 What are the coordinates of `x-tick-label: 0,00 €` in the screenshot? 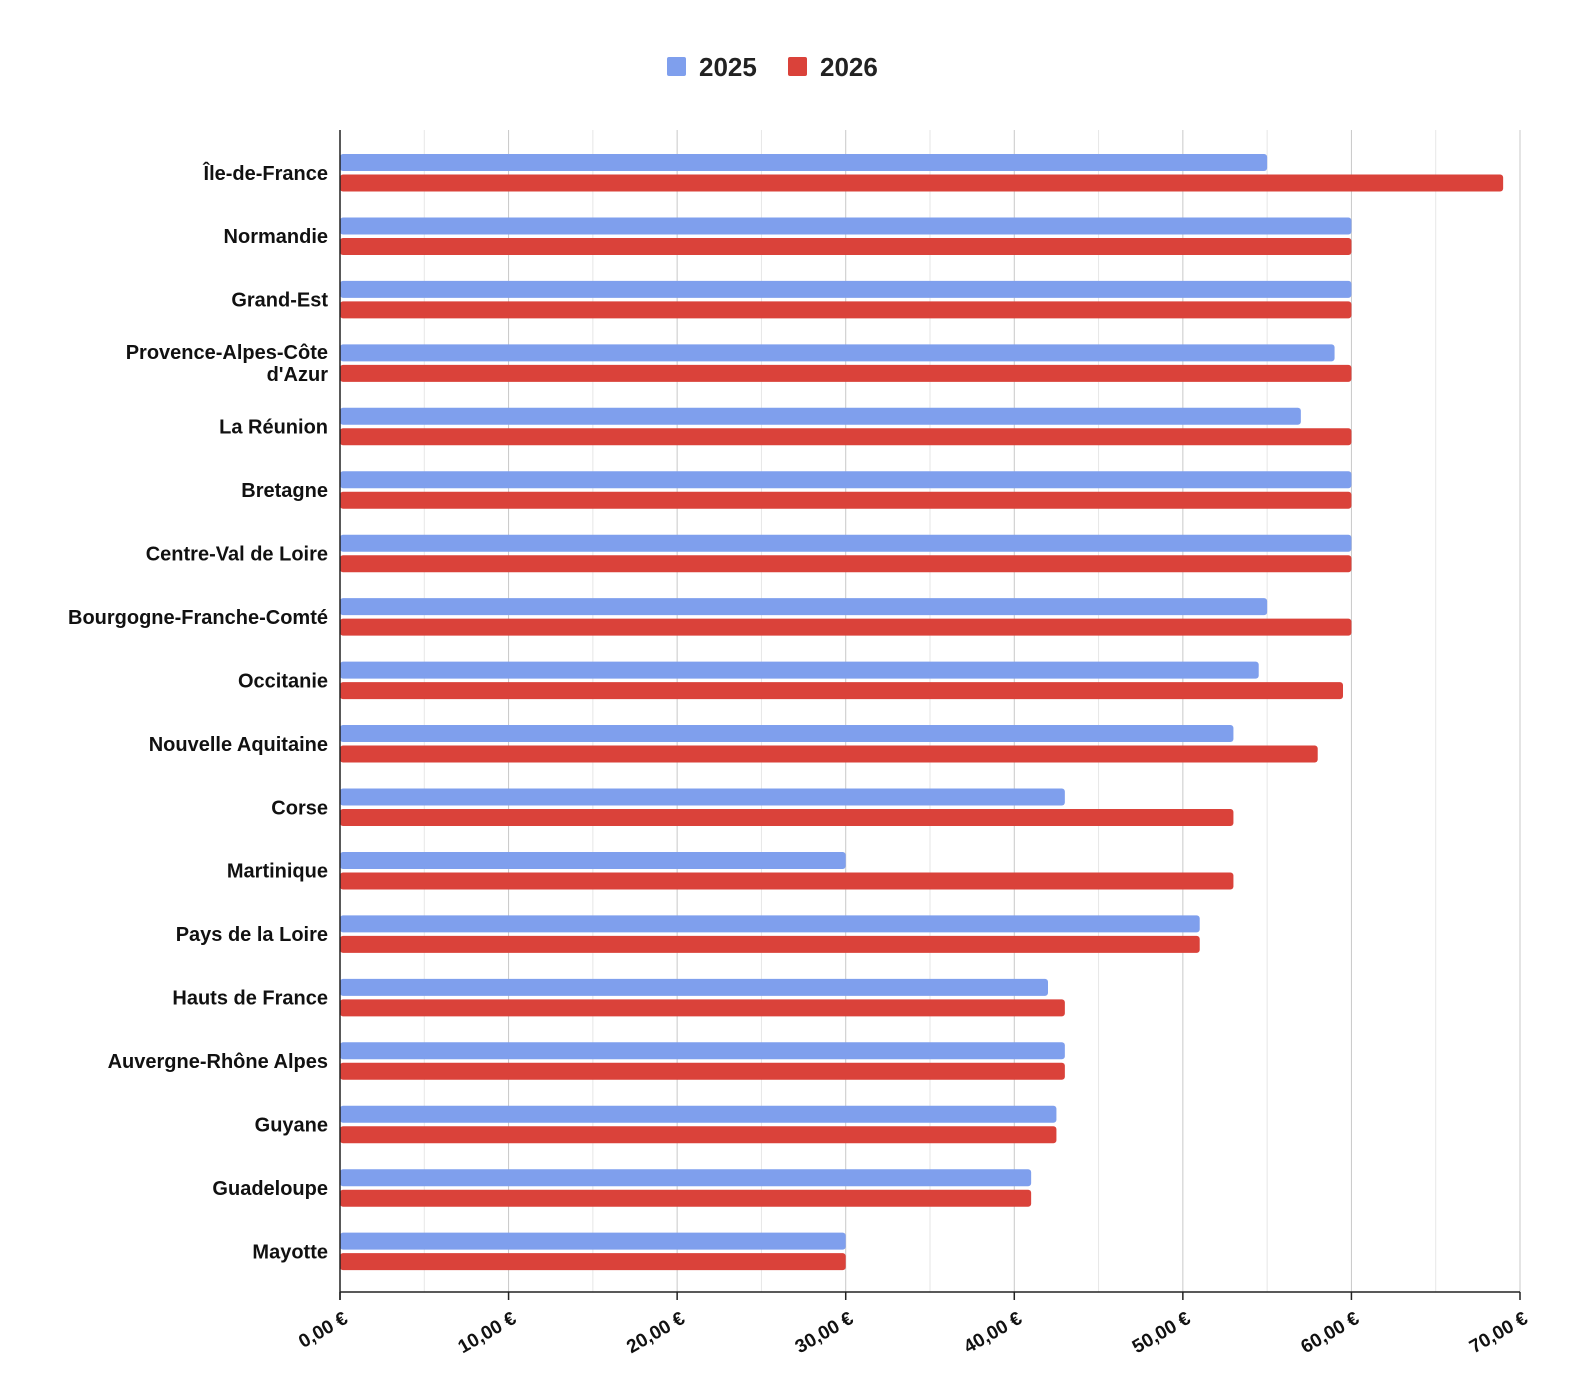 It's located at (323, 1330).